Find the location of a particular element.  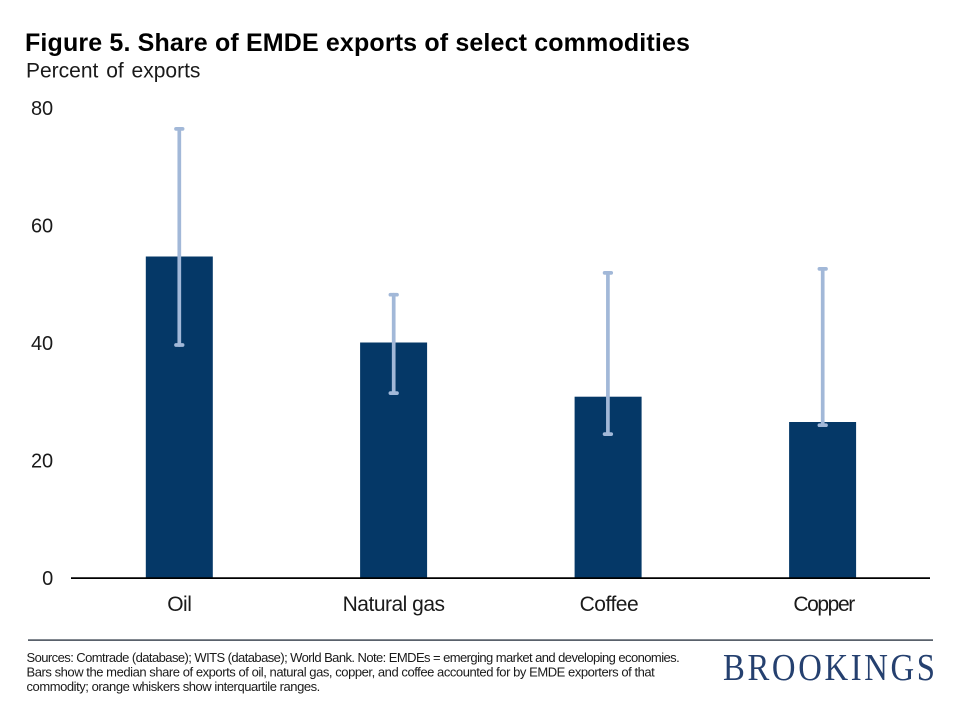

svg-text: Percent of exports is located at coordinates (113, 70).